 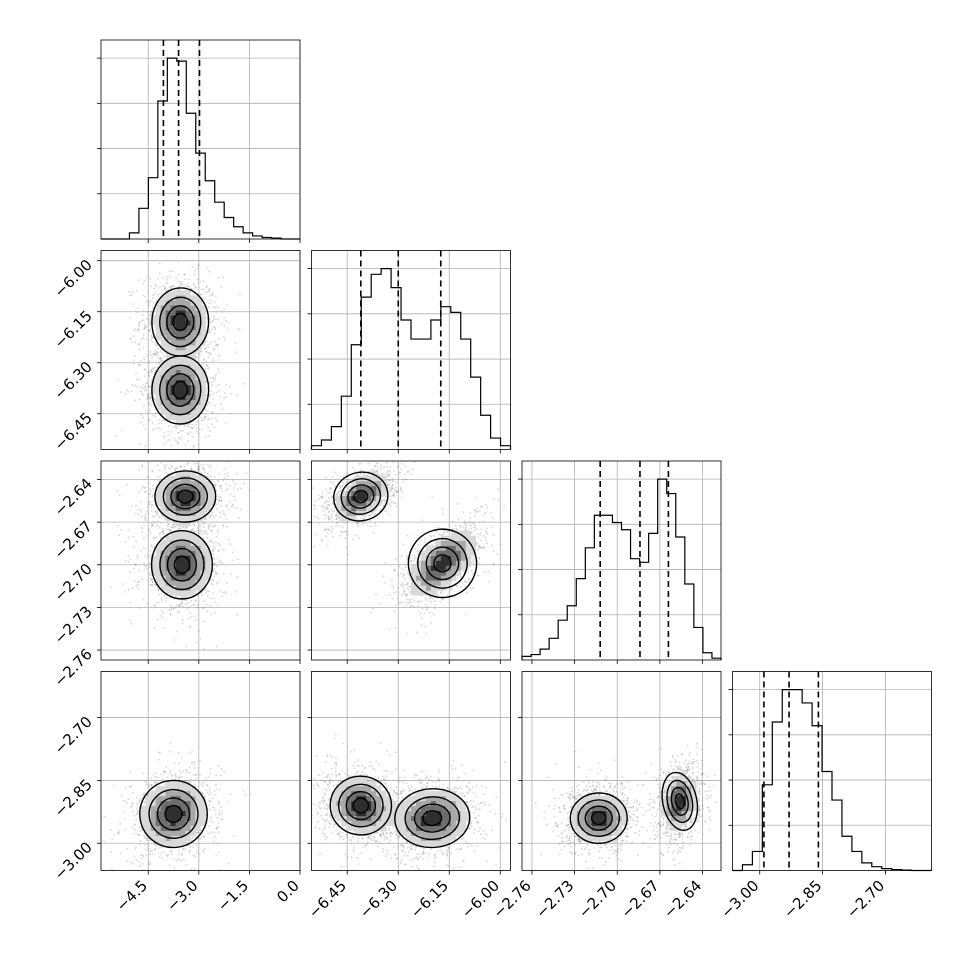 What do you see at coordinates (288, 892) in the screenshot?
I see `xtick-label-0-3: 0.0` at bounding box center [288, 892].